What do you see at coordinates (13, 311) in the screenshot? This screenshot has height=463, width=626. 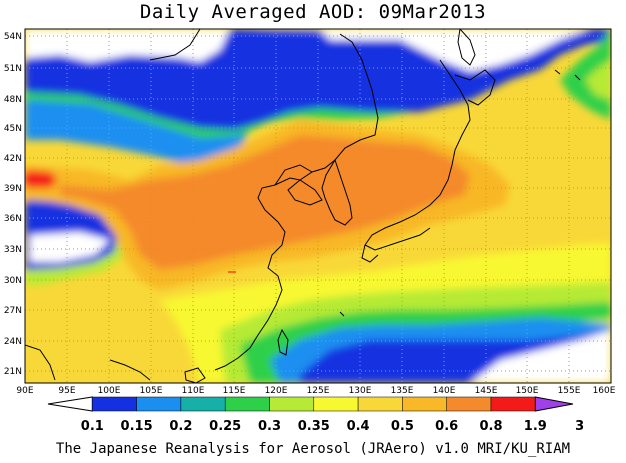 I see `lat-tick-label: 27N` at bounding box center [13, 311].